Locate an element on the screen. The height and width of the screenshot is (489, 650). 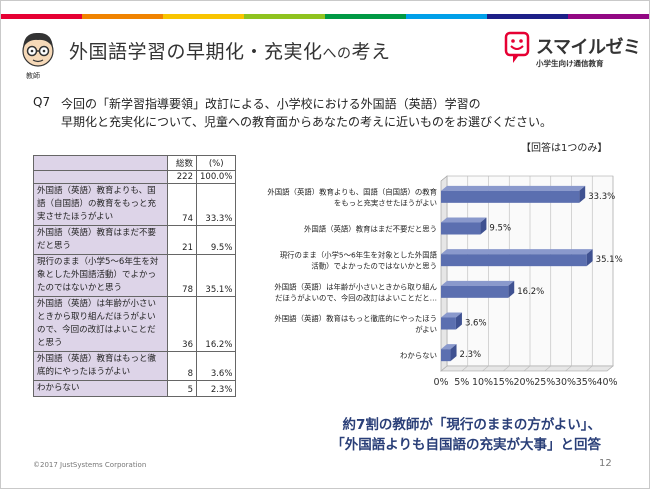
table-row: 外国語（英語）教育はまだ不要だと思う 21 9.5% is located at coordinates (135, 240).